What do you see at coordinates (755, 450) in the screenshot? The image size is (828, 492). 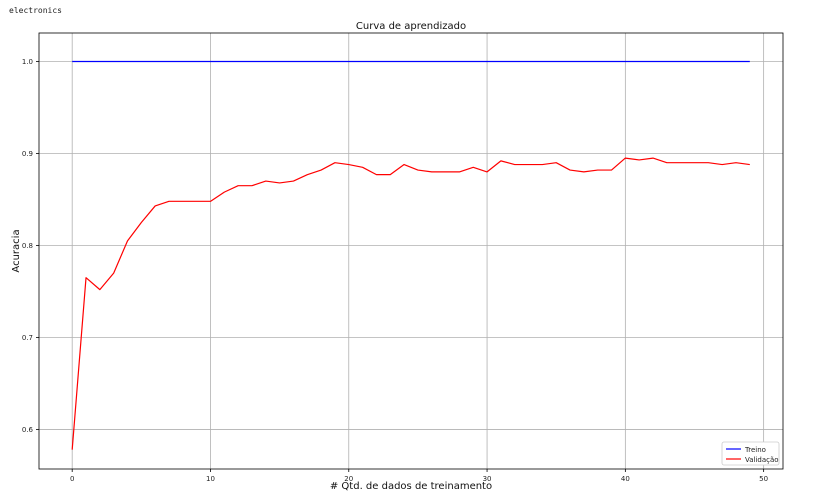 I see `legend-label-treino: Treino` at bounding box center [755, 450].